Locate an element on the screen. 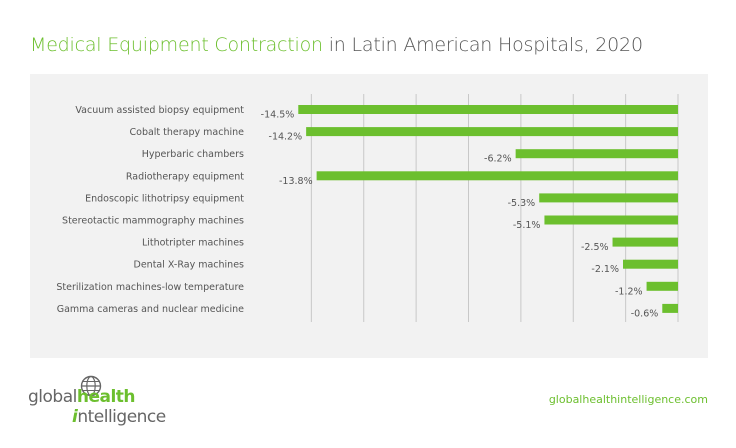  data-label: -13.8% is located at coordinates (296, 181).